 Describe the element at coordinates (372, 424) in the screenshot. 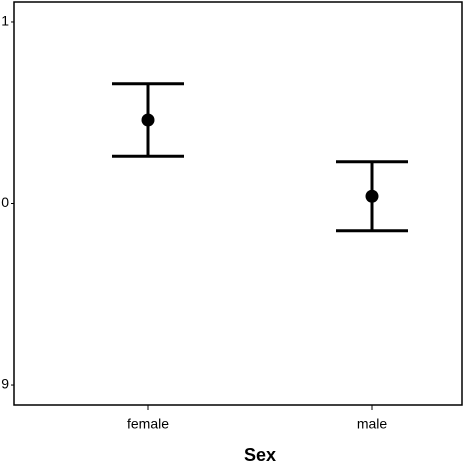

I see `x-tick-label: male` at that location.